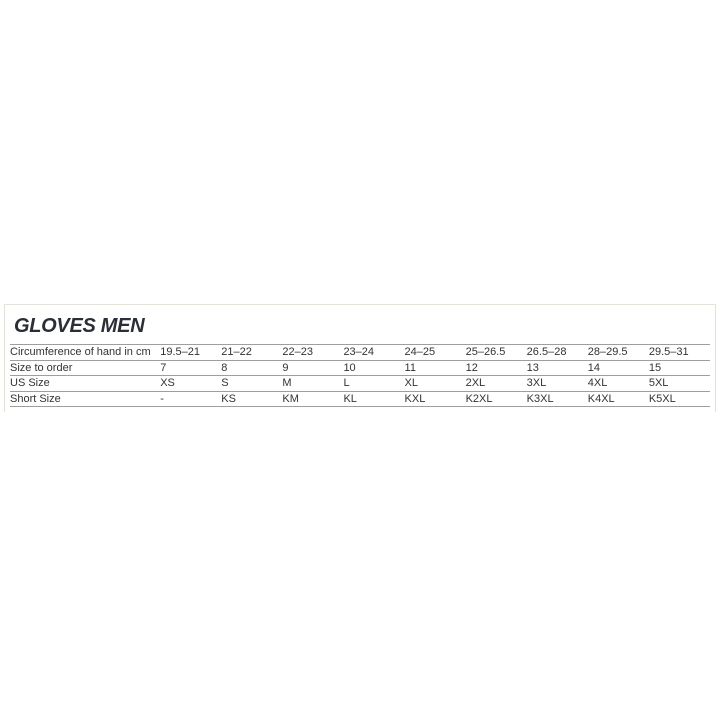 The width and height of the screenshot is (720, 720). Describe the element at coordinates (496, 383) in the screenshot. I see `table-cell: 2XL` at that location.